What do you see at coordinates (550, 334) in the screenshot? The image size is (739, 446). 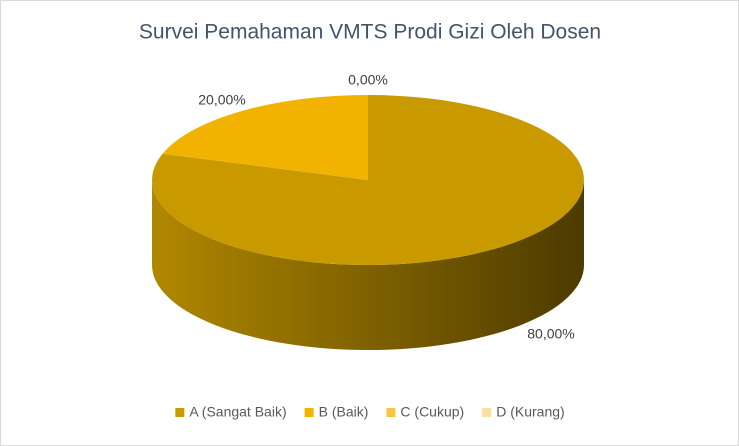 I see `data-label: 80,00%` at bounding box center [550, 334].